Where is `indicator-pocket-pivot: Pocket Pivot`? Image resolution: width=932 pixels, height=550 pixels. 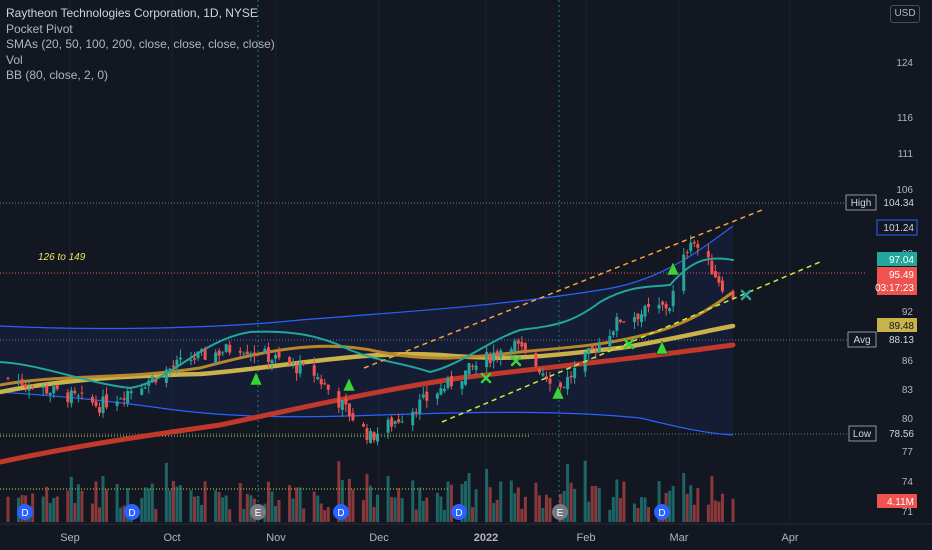
indicator-pocket-pivot: Pocket Pivot is located at coordinates (39, 28).